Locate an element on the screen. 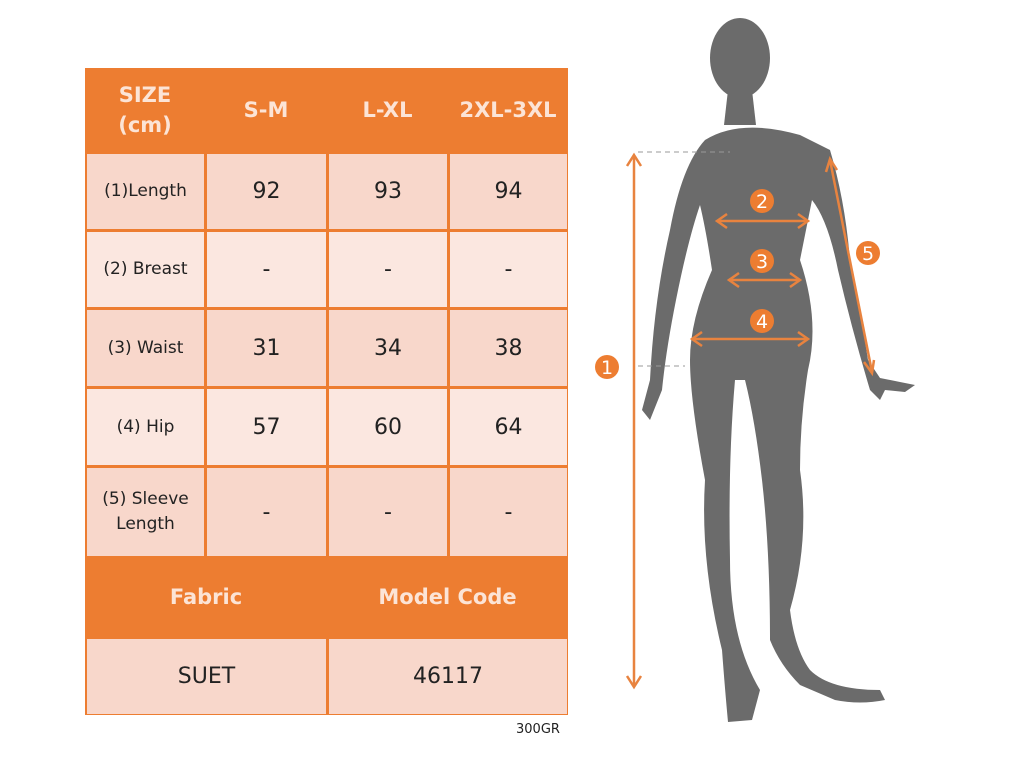 This screenshot has width=1024, height=758. column-header: L-XL is located at coordinates (387, 110).